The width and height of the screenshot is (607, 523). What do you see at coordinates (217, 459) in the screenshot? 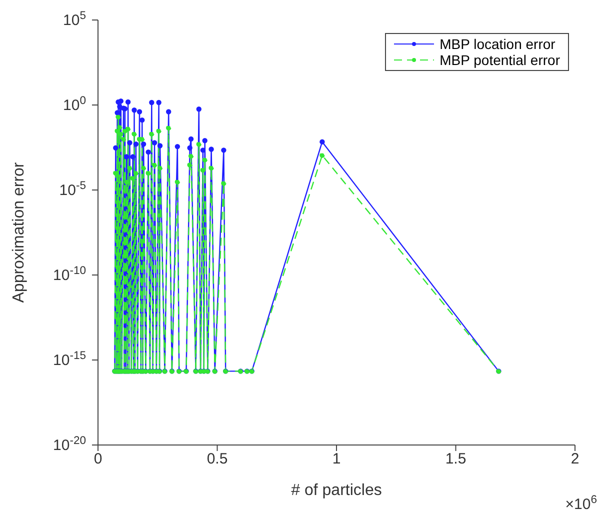
I see `x-tick-label: 0.5` at bounding box center [217, 459].